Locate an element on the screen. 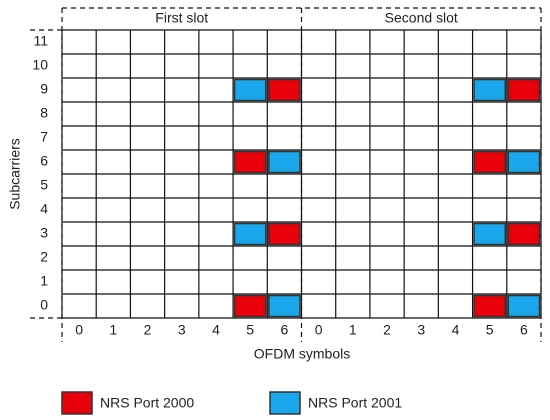 The width and height of the screenshot is (550, 420). y-tick-label: 9 is located at coordinates (44, 89).